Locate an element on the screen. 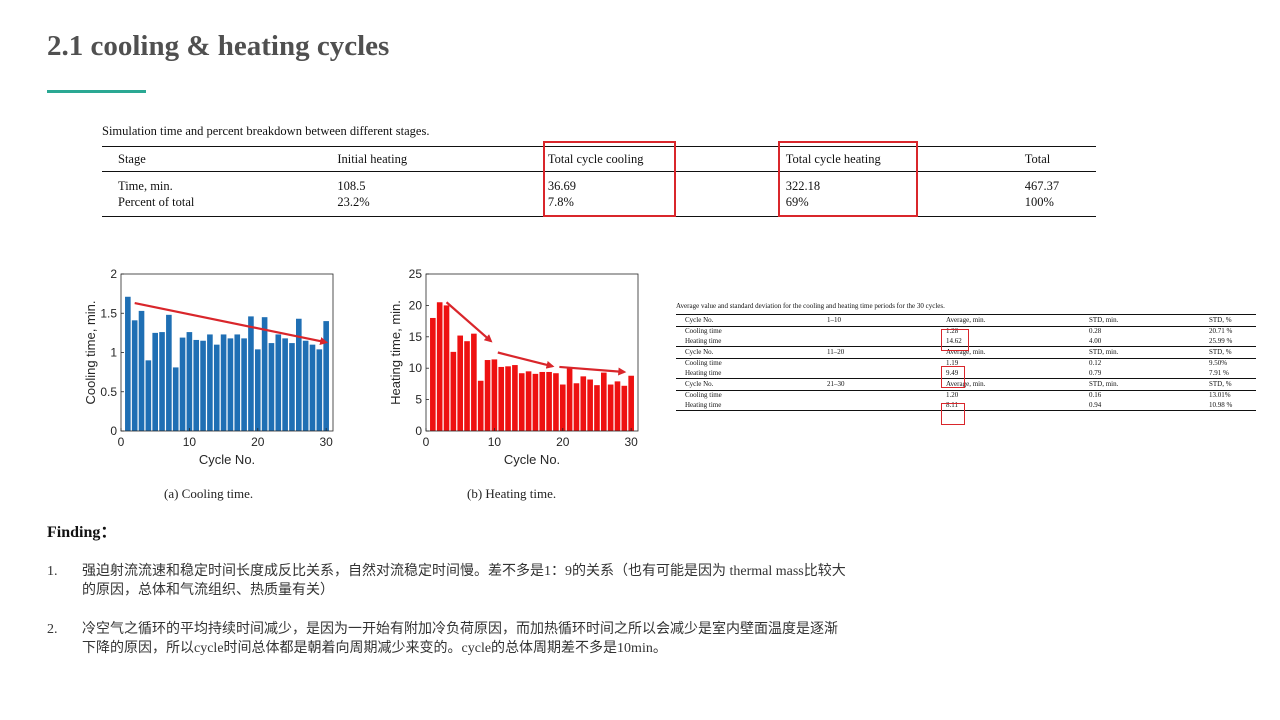 The image size is (1280, 720). table-cell: Time, min. is located at coordinates (145, 185).